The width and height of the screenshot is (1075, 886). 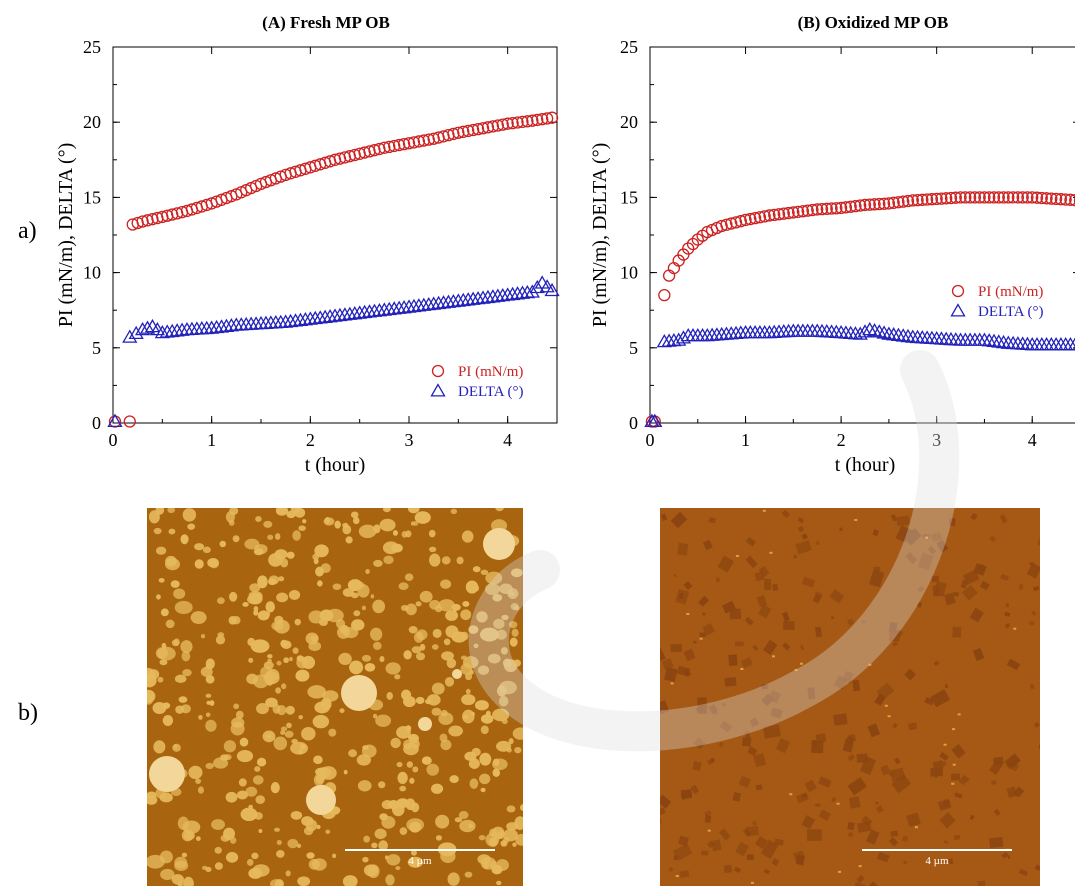 What do you see at coordinates (409, 440) in the screenshot?
I see `x-tick-label: 3` at bounding box center [409, 440].